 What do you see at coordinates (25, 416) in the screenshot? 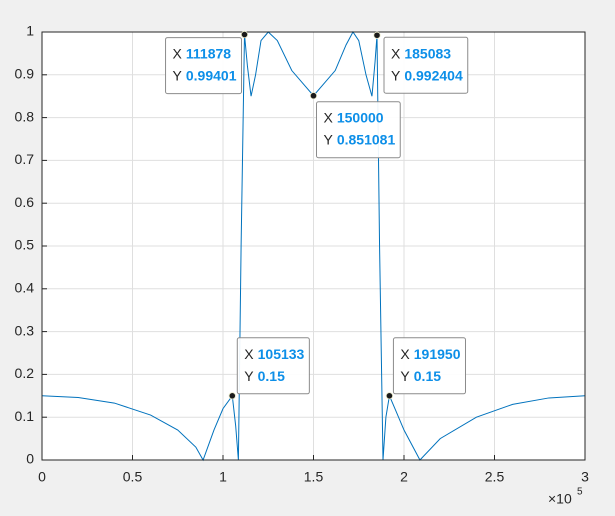
I see `y-tick-label: 0.1` at bounding box center [25, 416].